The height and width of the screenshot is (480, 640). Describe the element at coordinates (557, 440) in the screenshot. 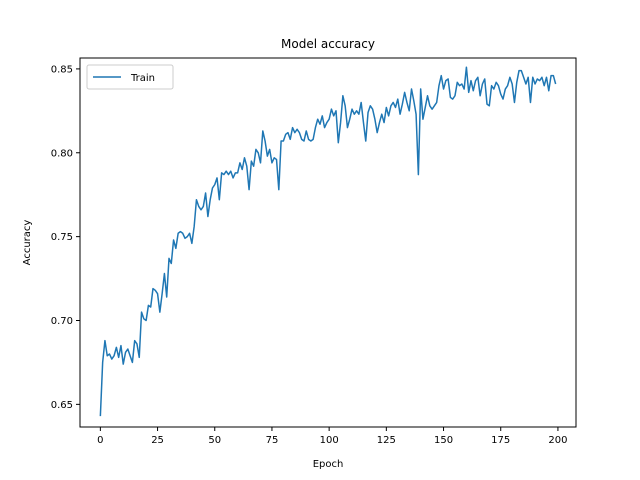

I see `x-tick-label: 200` at that location.